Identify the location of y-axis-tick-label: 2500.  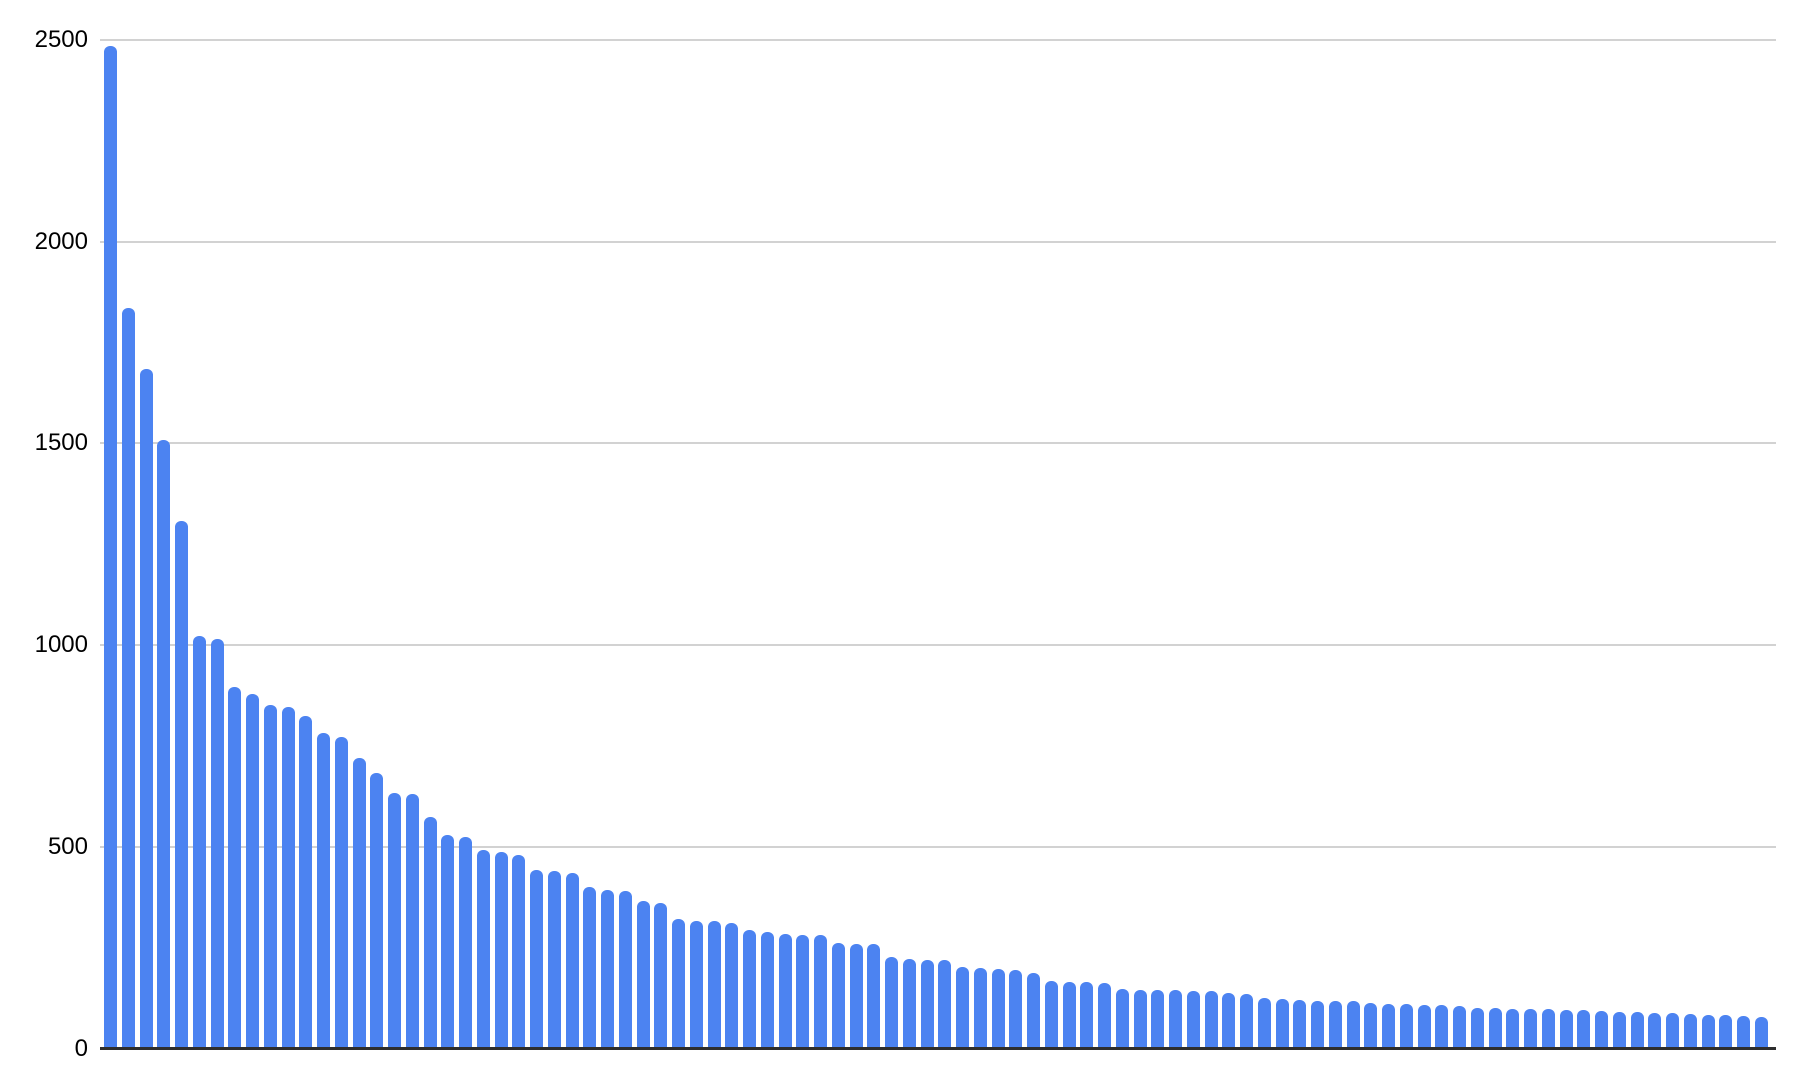
(61, 39).